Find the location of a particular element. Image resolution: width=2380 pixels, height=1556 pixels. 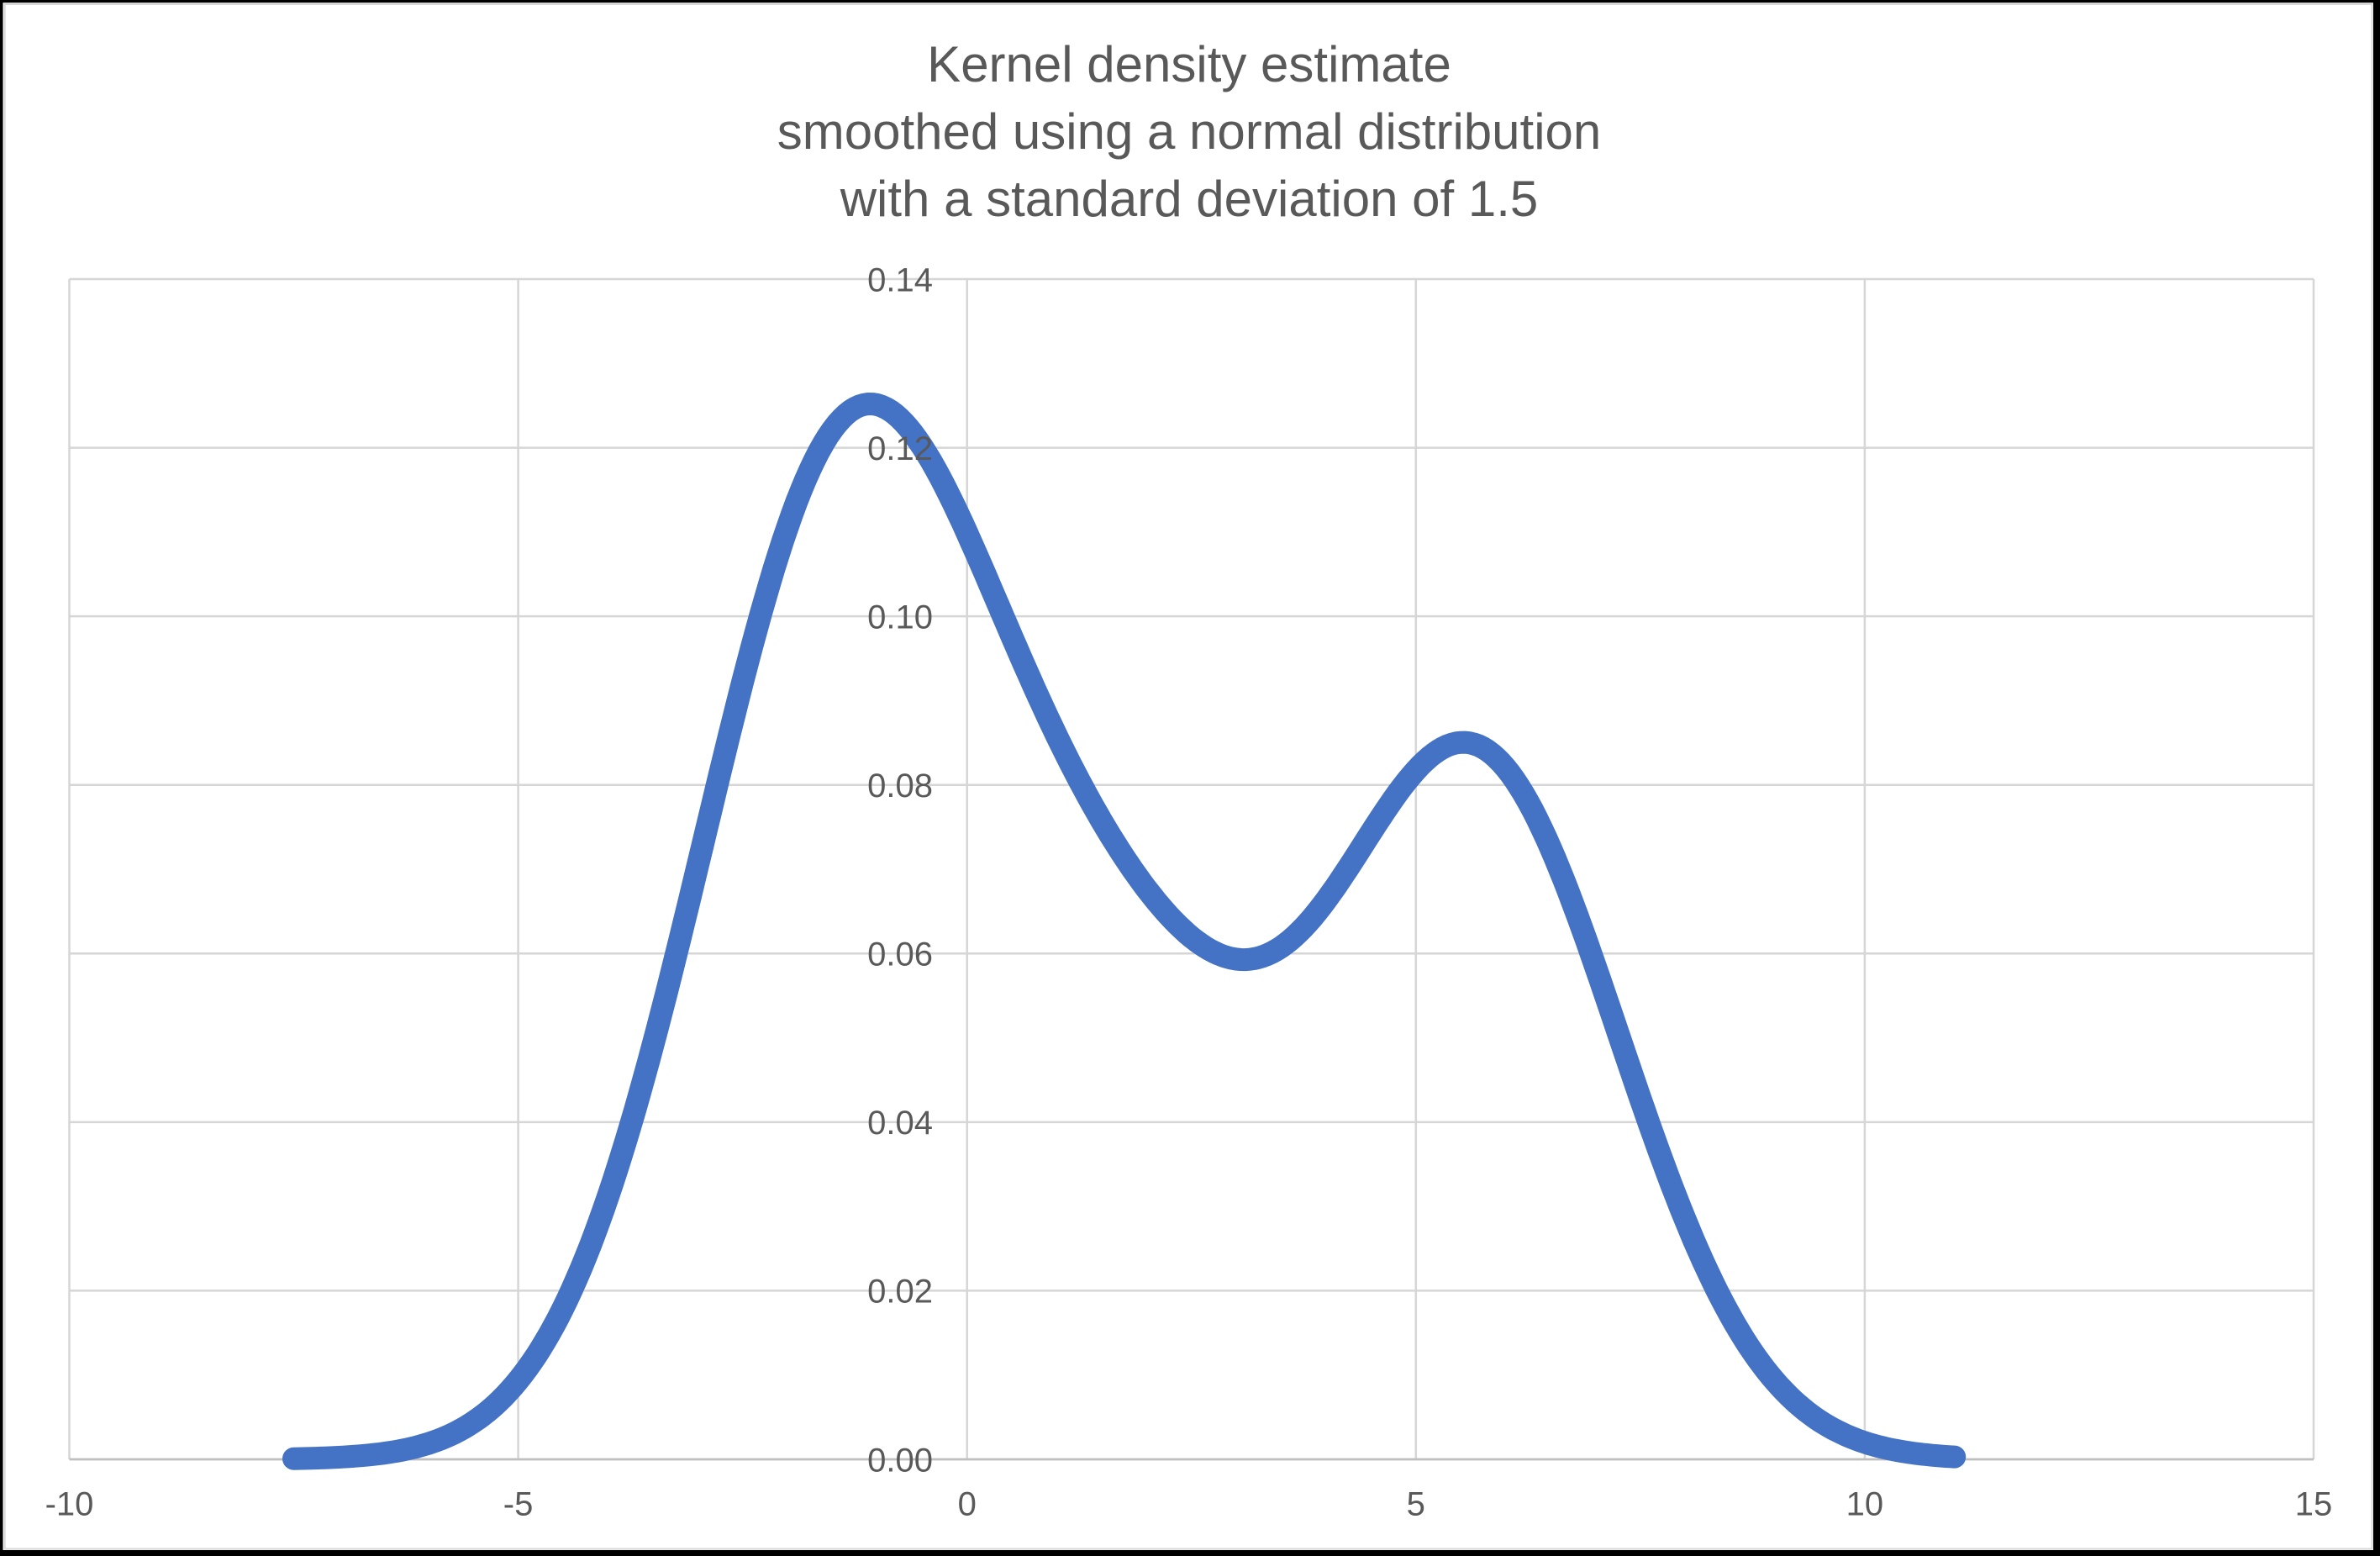

svg-text: -10 is located at coordinates (69, 1503).